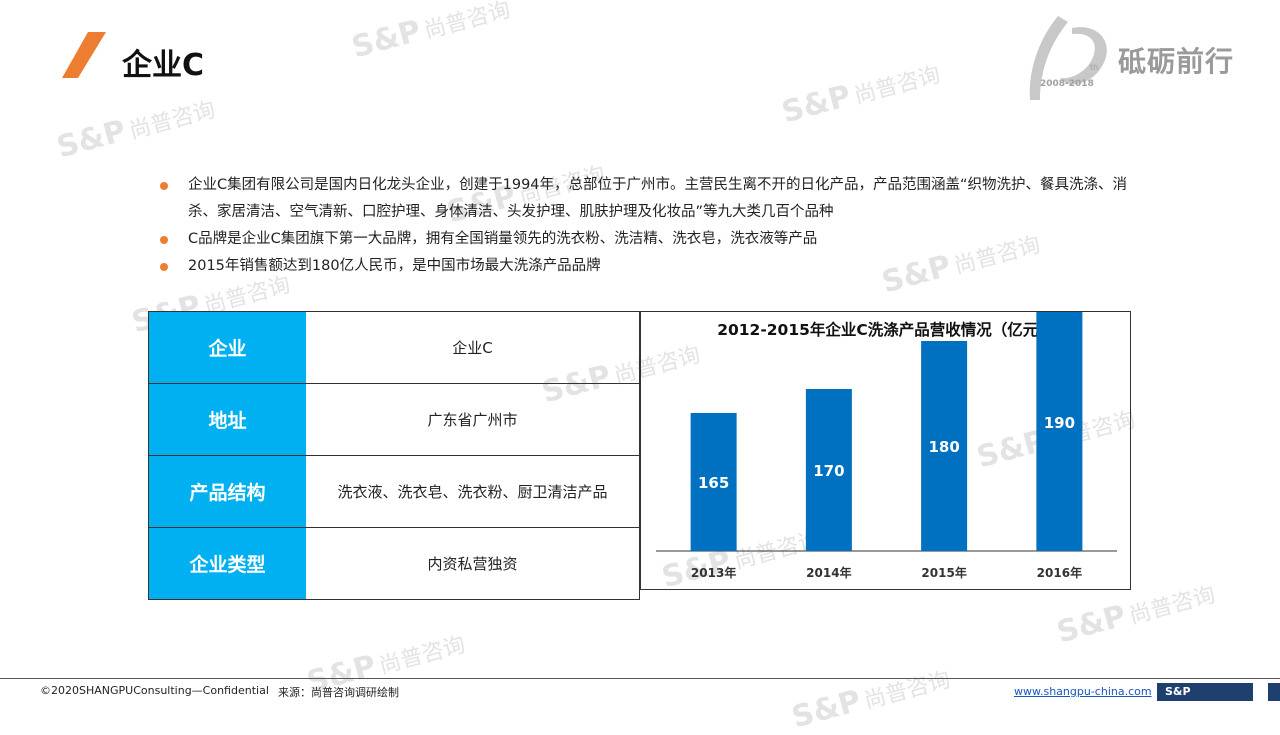 This screenshot has width=1280, height=735. I want to click on footer-copyright: ©2020SHANGPUConsulting—Confidential, so click(154, 690).